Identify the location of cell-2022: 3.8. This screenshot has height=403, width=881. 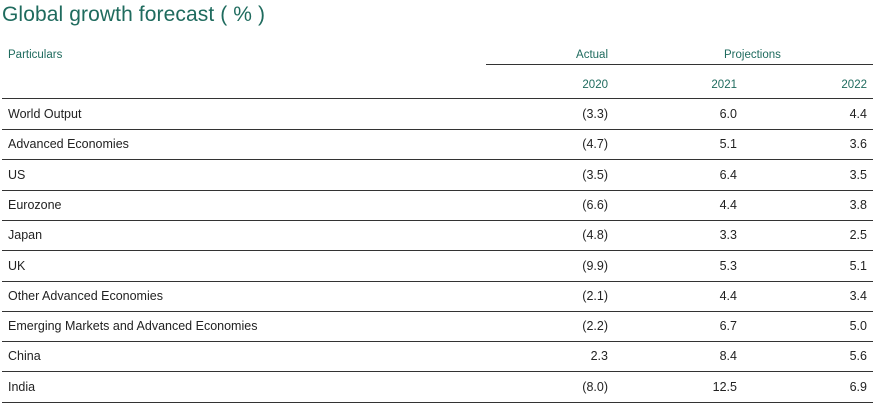
(858, 204).